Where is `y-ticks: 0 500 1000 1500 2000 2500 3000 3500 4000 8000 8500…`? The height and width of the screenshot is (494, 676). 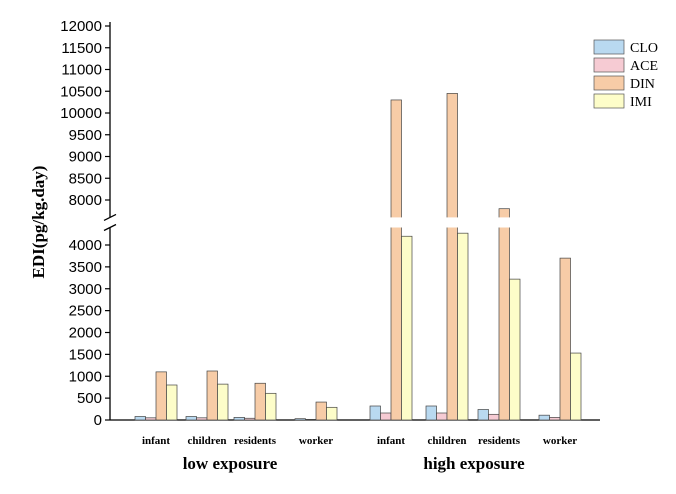
y-ticks: 0 500 1000 1500 2000 2500 3000 3500 4000 8000 8500… is located at coordinates (85, 223).